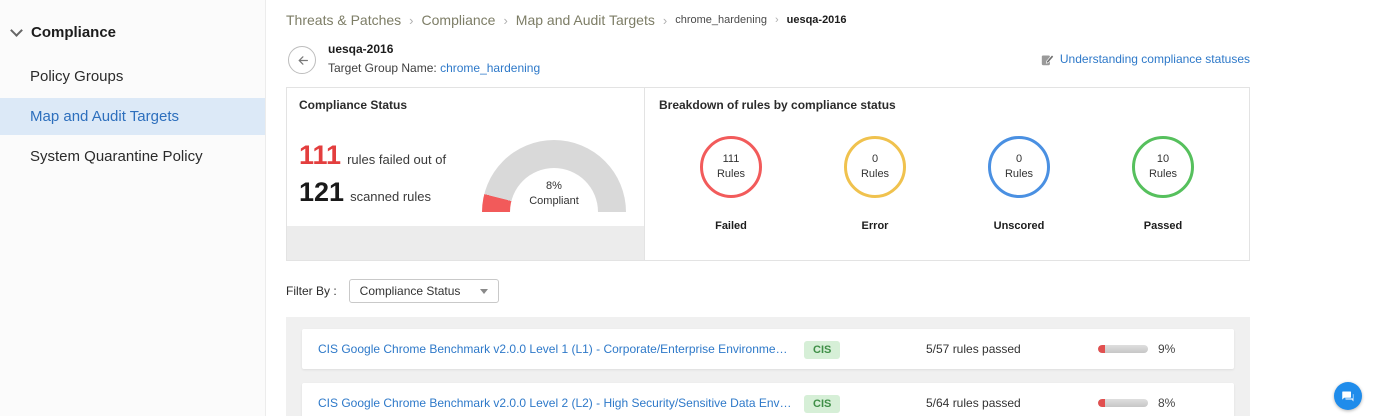 Image resolution: width=1374 pixels, height=416 pixels. What do you see at coordinates (77, 76) in the screenshot?
I see `sidebar-item-policy-groups: Policy Groups` at bounding box center [77, 76].